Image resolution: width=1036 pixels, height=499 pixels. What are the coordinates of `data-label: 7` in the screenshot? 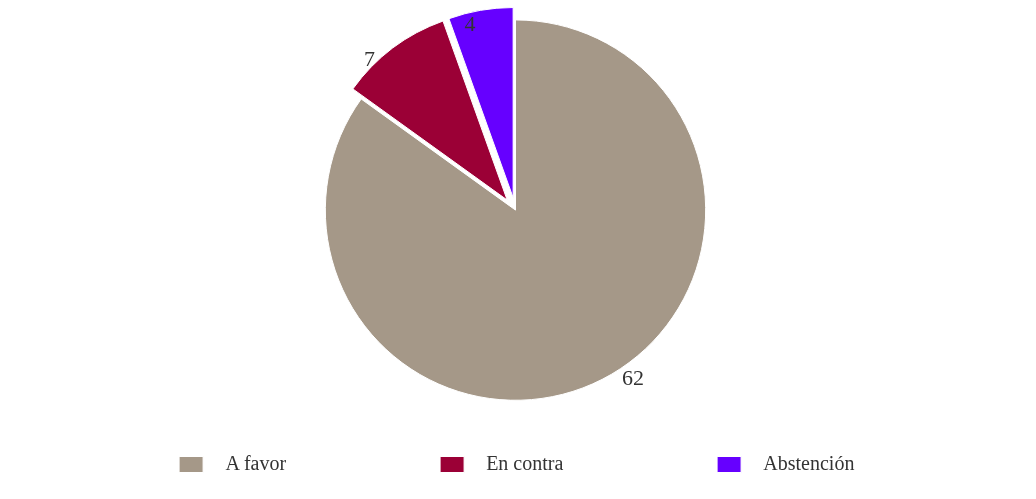 It's located at (370, 59).